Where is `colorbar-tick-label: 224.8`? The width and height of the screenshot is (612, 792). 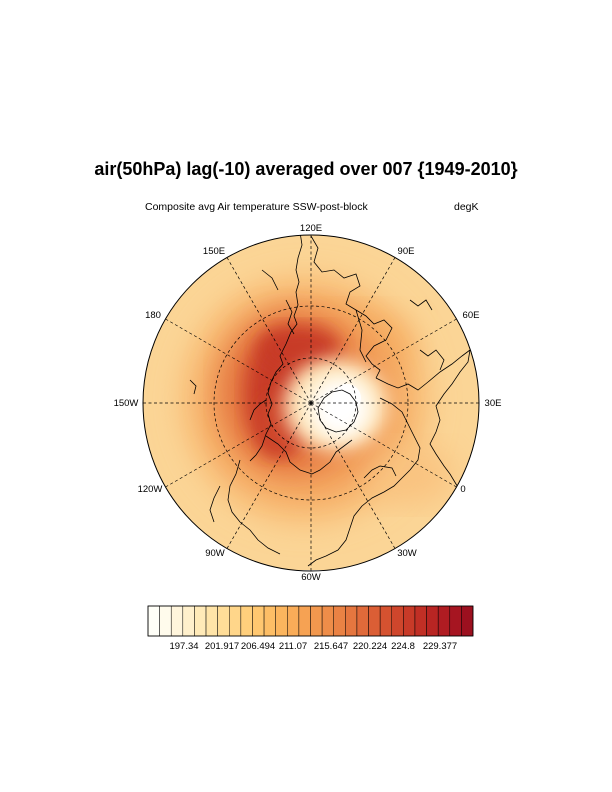
colorbar-tick-label: 224.8 is located at coordinates (403, 646).